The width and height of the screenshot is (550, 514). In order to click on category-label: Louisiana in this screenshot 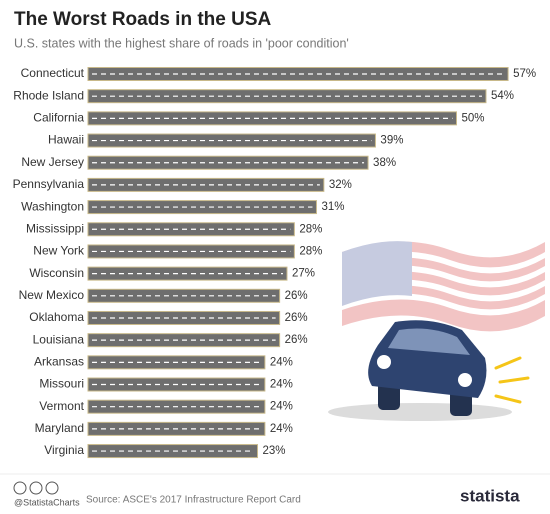, I will do `click(59, 339)`.